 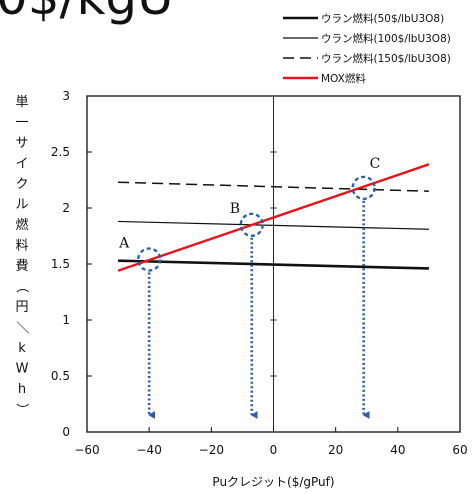 I want to click on y-axis-label-char: h, so click(x=22, y=389).